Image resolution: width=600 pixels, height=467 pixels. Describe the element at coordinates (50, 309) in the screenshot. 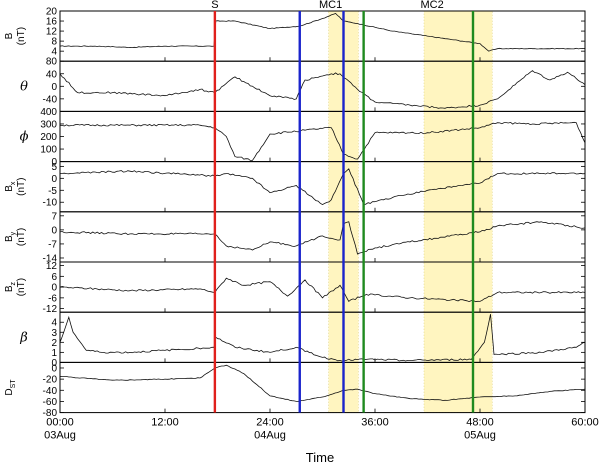

I see `panel-6-y-tick-label: -12` at that location.